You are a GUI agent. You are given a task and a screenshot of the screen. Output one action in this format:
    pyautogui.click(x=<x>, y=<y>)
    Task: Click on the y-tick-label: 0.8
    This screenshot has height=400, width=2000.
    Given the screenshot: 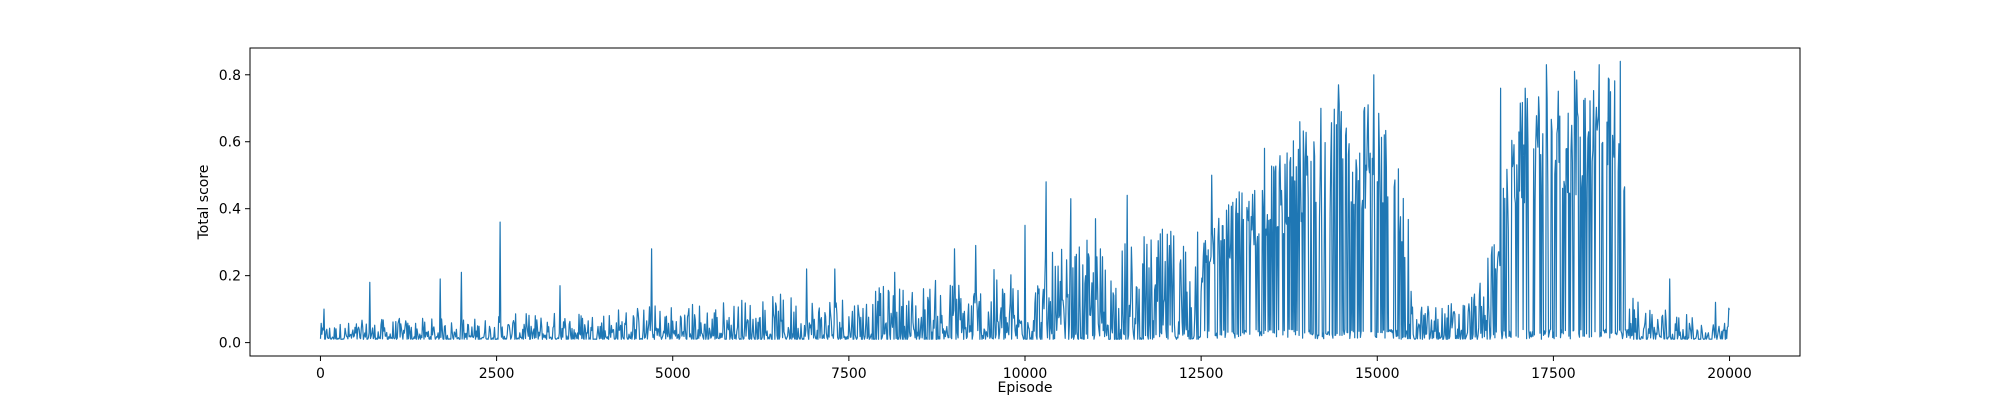 What is the action you would take?
    pyautogui.click(x=230, y=76)
    